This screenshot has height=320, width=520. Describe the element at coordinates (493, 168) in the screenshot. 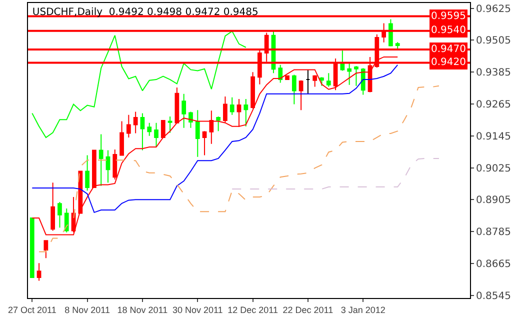

I see `y-tick-label: 0.9025` at that location.